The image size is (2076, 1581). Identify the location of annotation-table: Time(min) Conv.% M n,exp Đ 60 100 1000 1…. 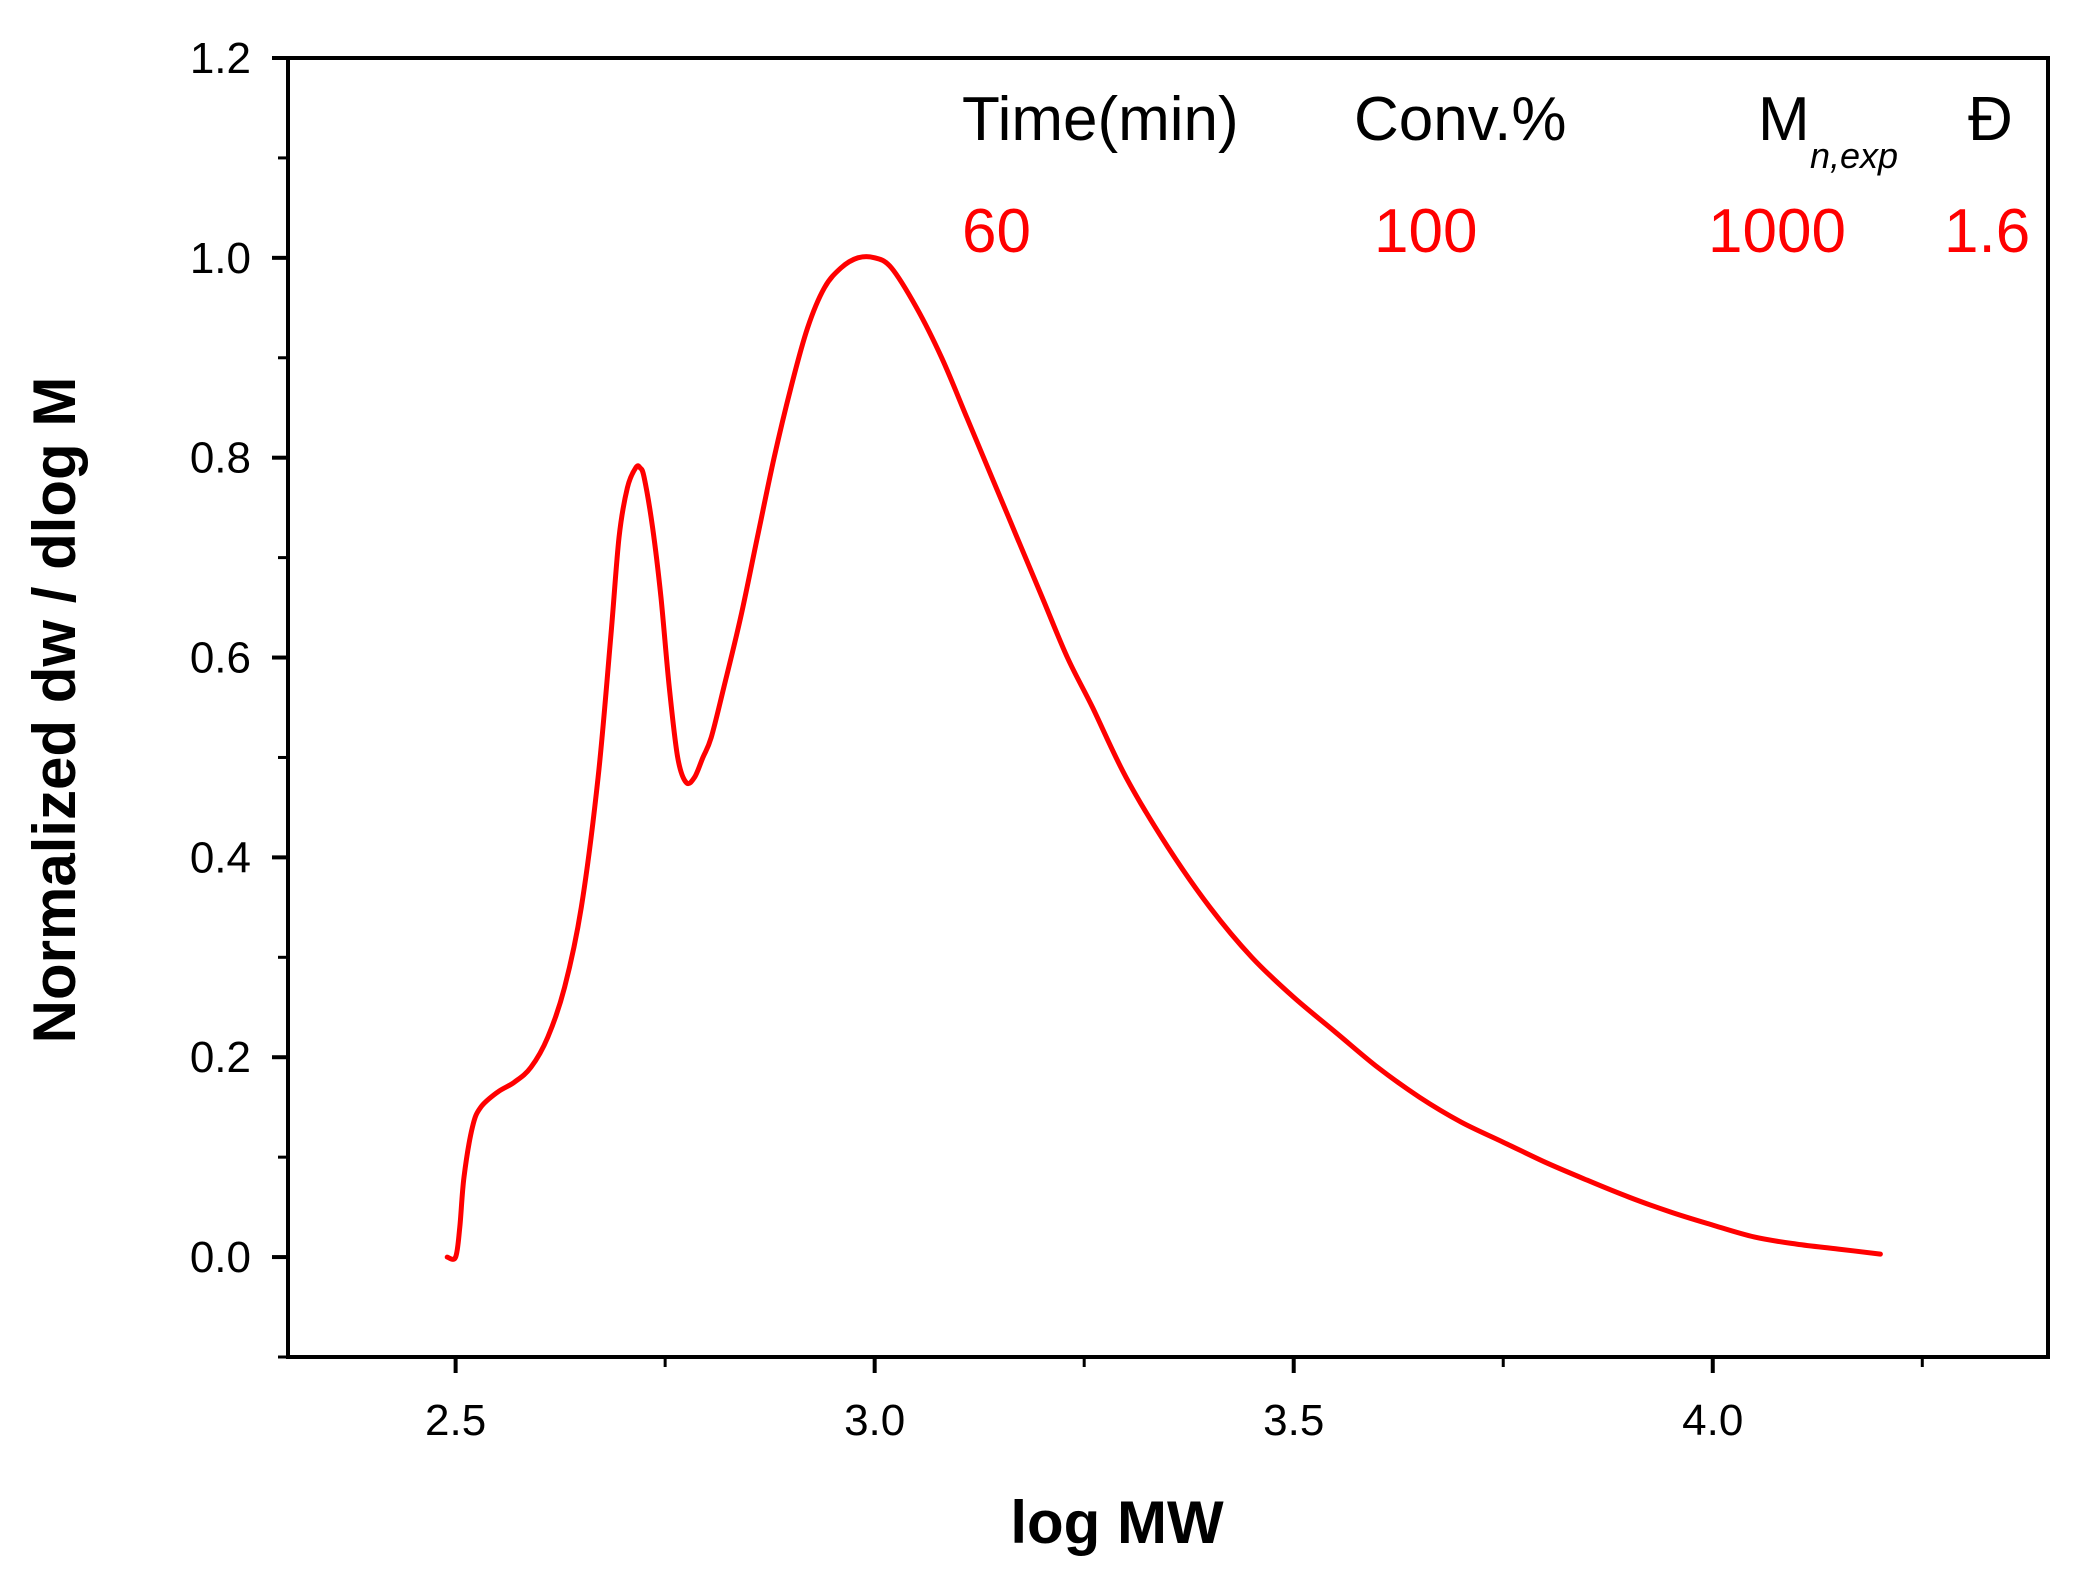
(1496, 175).